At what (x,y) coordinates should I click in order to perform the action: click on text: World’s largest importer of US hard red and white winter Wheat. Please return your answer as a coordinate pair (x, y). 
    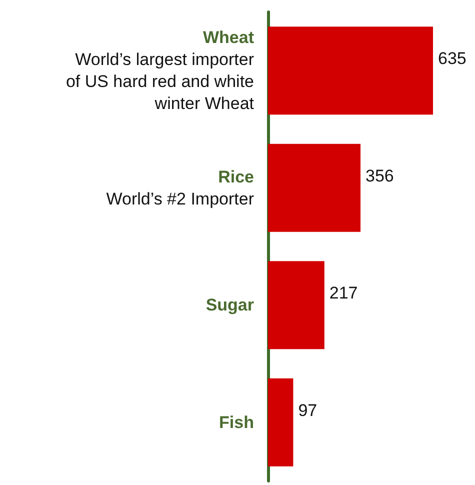
    Looking at the image, I should click on (160, 82).